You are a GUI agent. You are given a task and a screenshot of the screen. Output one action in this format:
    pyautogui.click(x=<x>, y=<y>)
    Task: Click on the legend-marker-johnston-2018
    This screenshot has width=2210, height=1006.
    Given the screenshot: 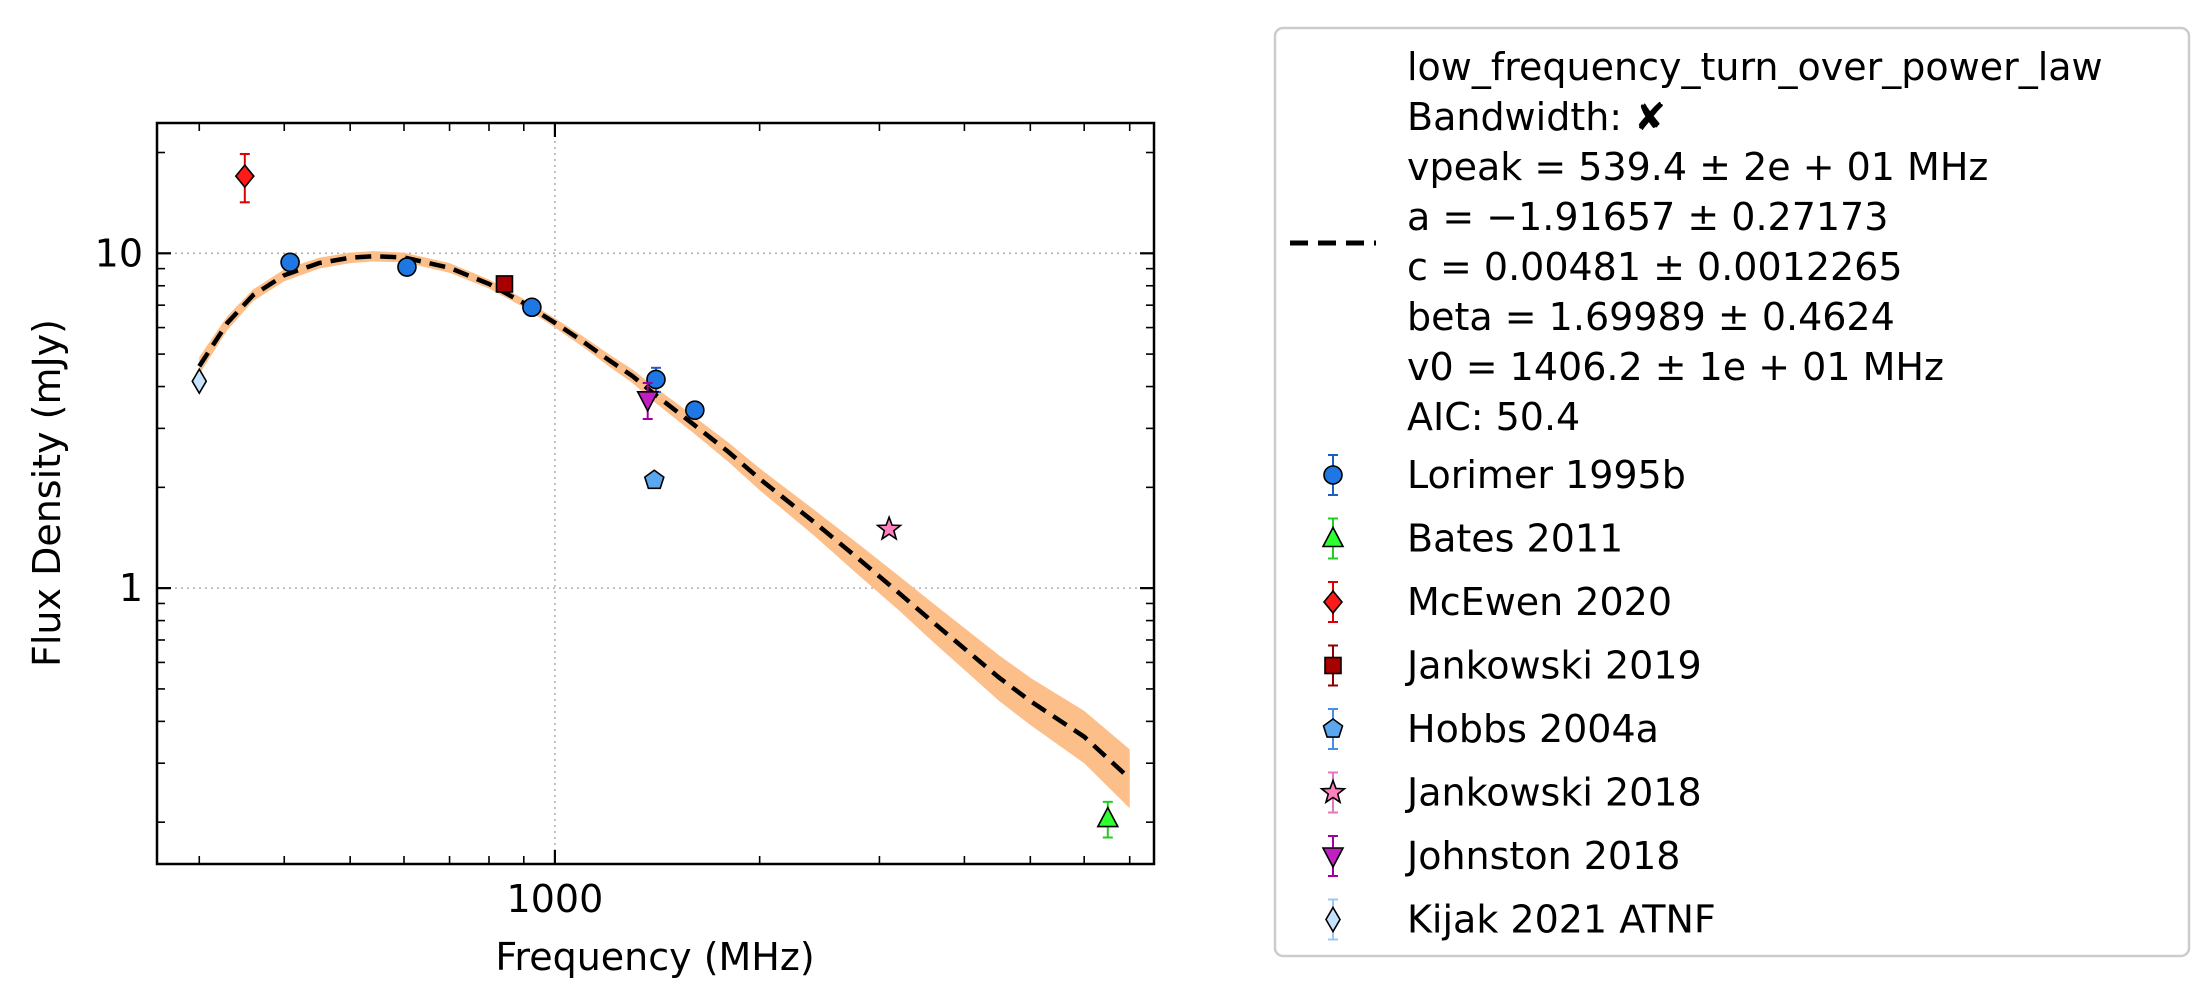 What is the action you would take?
    pyautogui.click(x=1333, y=858)
    